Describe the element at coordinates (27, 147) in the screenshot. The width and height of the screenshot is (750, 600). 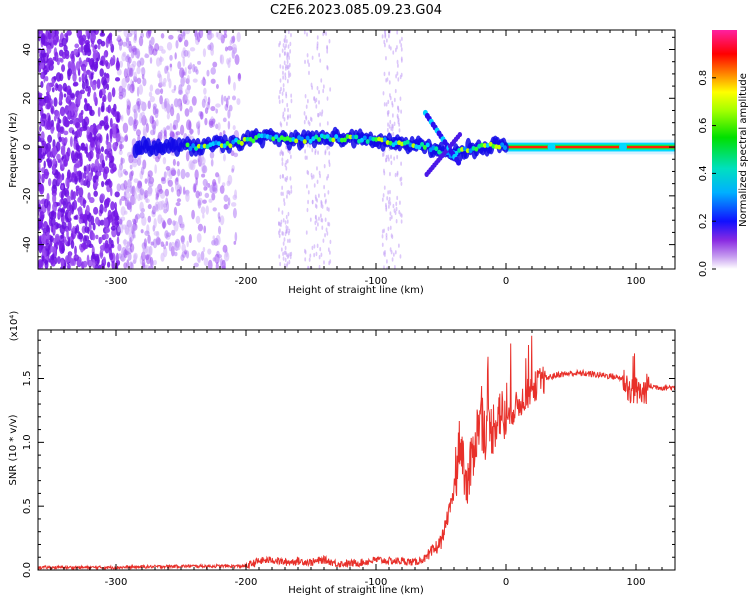
I see `spectrogram-y-tick-label: 0` at that location.